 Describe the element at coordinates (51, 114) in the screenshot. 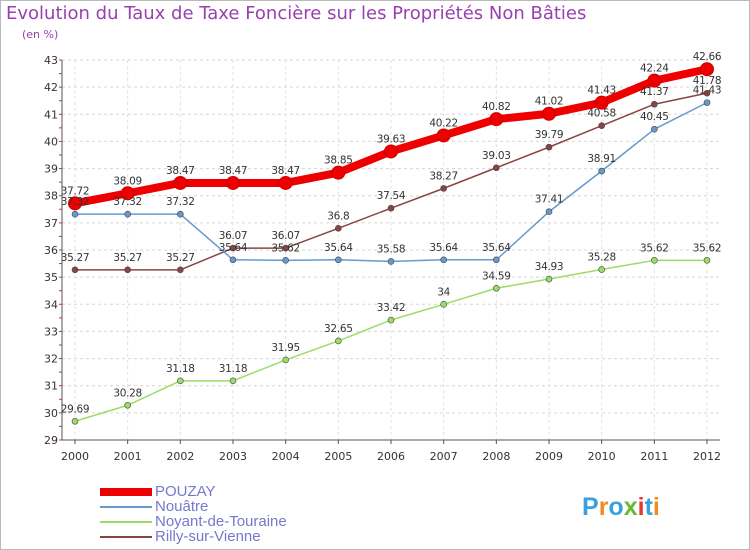

I see `y-tick-label: 41` at that location.